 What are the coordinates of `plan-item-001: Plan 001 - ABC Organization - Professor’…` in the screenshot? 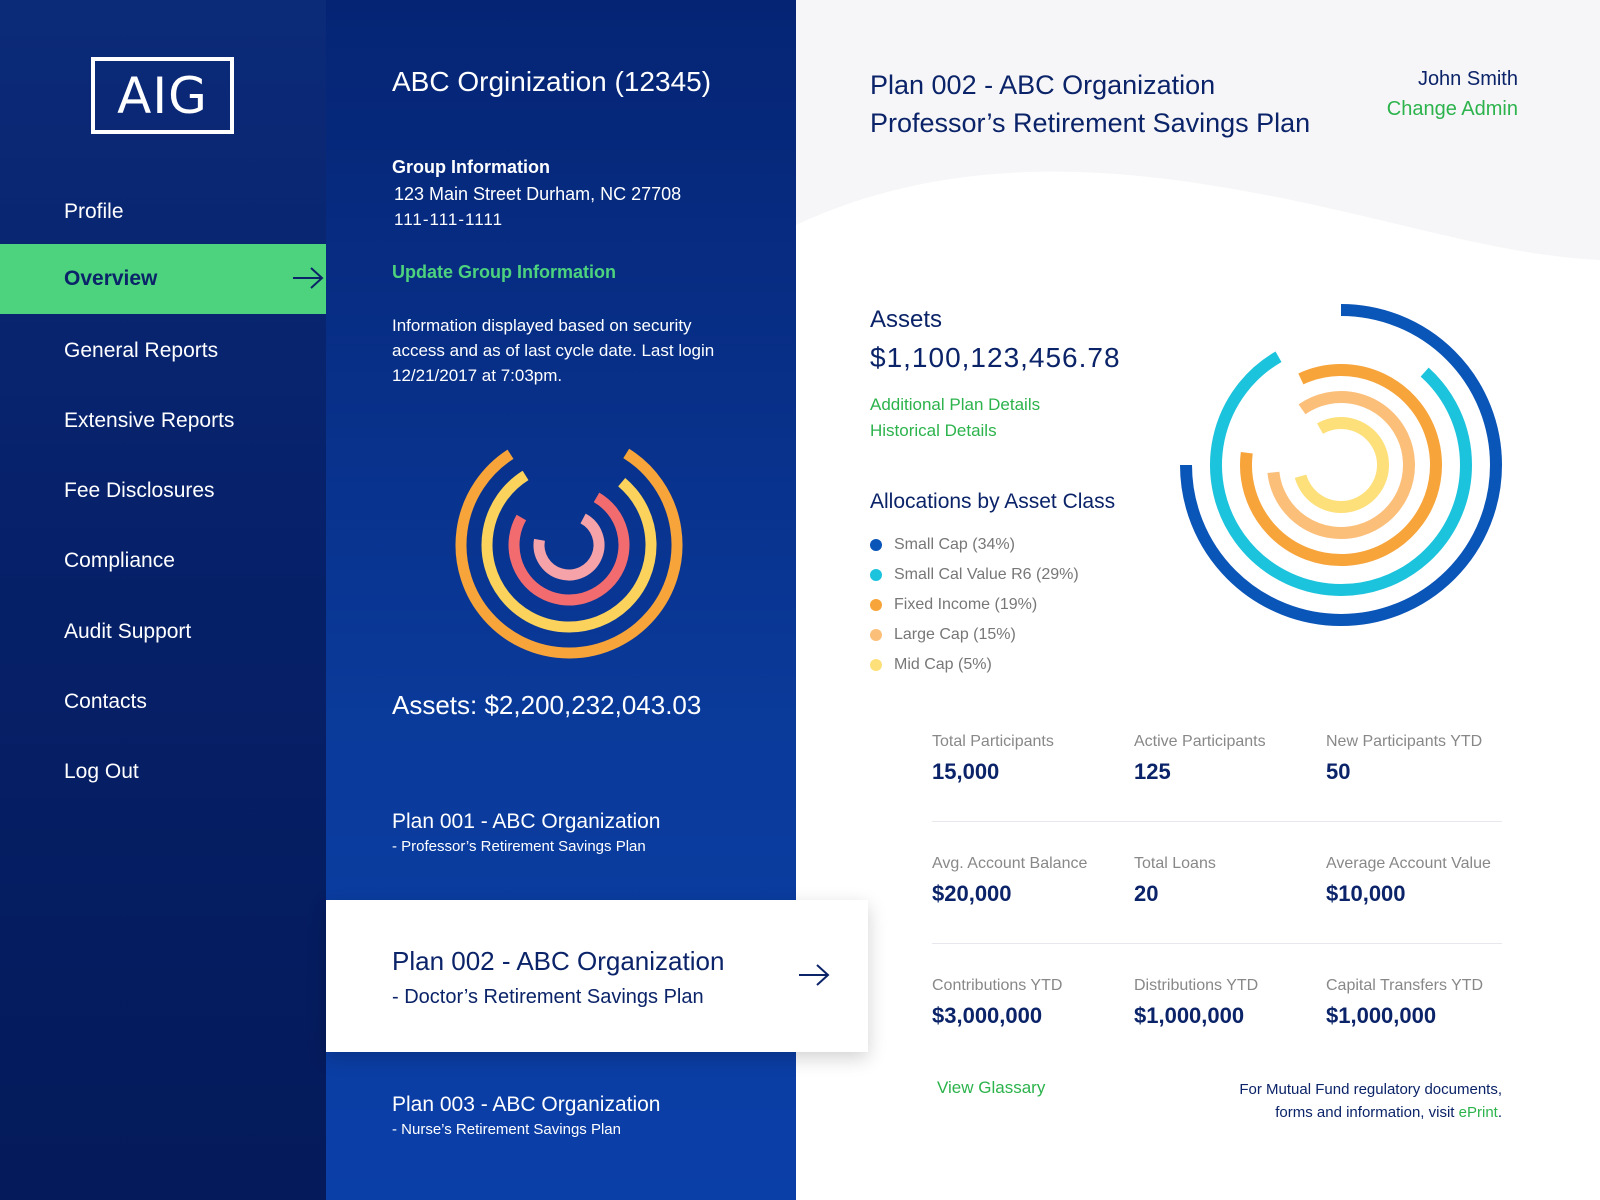 It's located at (526, 832).